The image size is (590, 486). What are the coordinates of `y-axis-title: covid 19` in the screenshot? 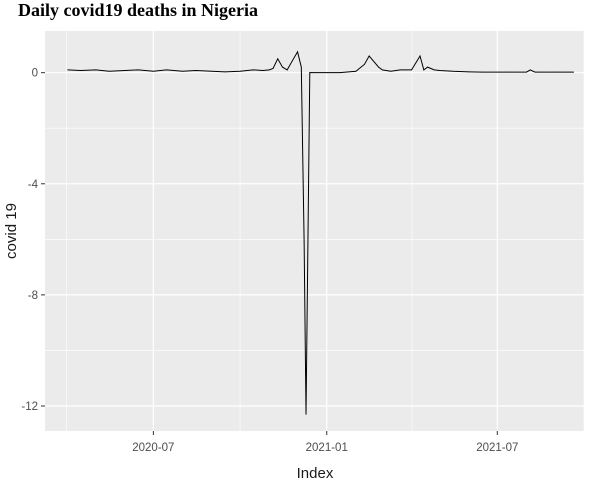 It's located at (11, 231).